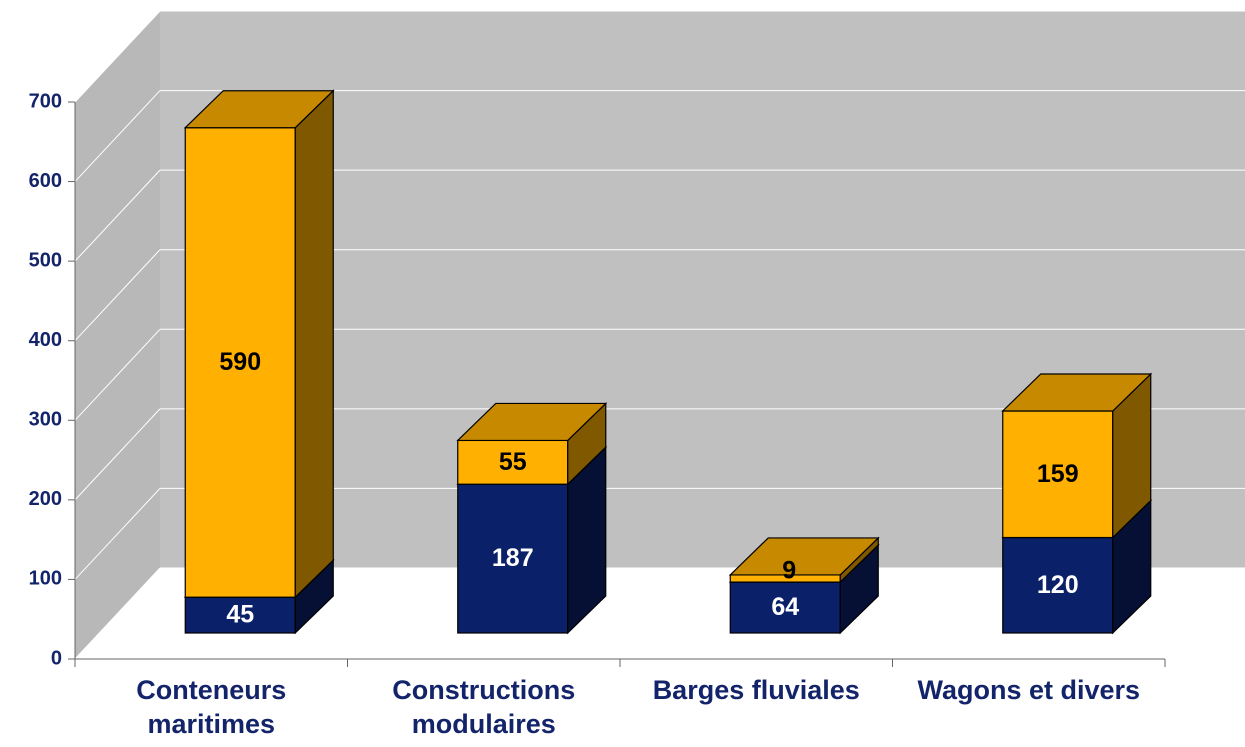  What do you see at coordinates (45, 340) in the screenshot?
I see `y-tick-label: 400` at bounding box center [45, 340].